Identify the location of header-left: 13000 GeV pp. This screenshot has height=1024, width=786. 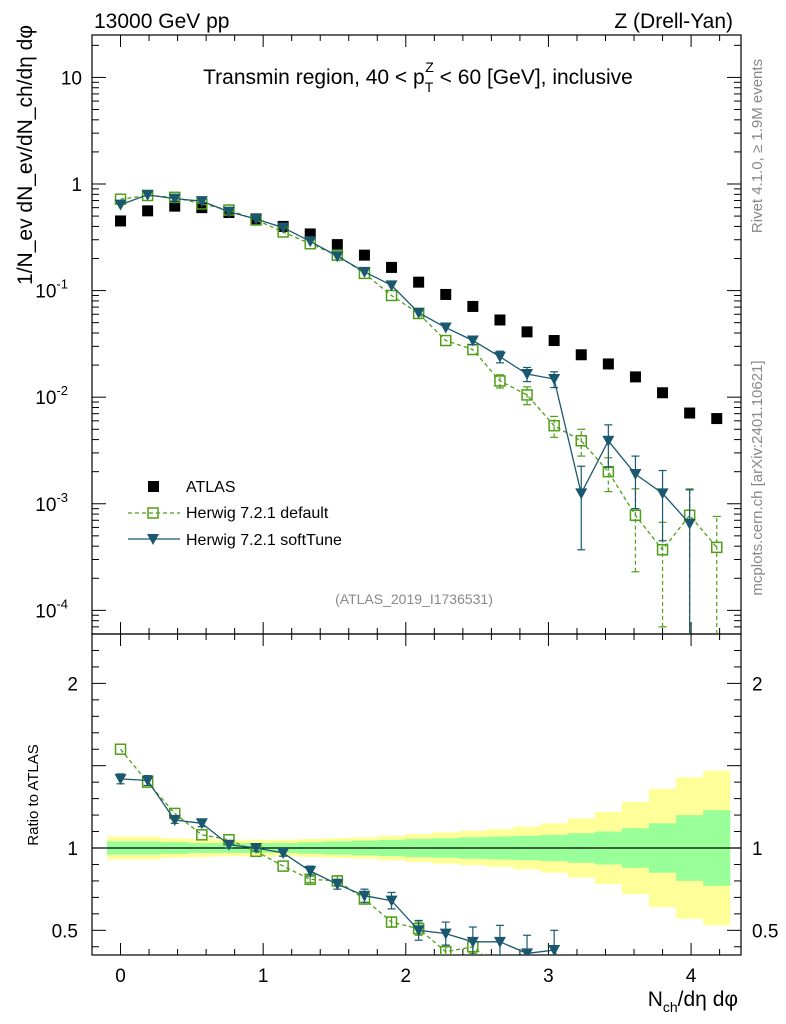
(161, 21).